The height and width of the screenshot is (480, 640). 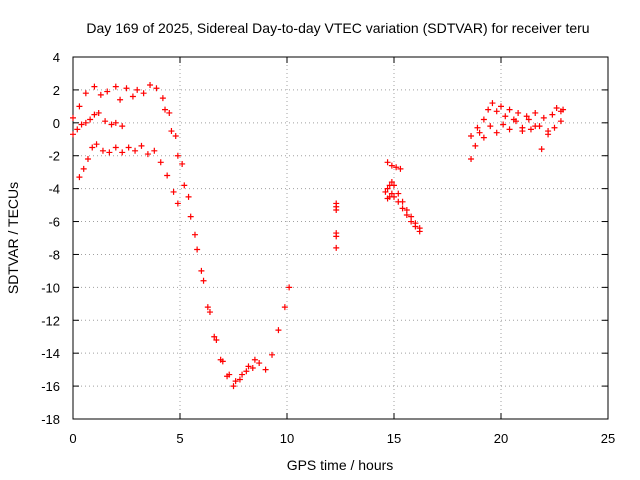 What do you see at coordinates (72, 438) in the screenshot?
I see `x-tick-label: 0` at bounding box center [72, 438].